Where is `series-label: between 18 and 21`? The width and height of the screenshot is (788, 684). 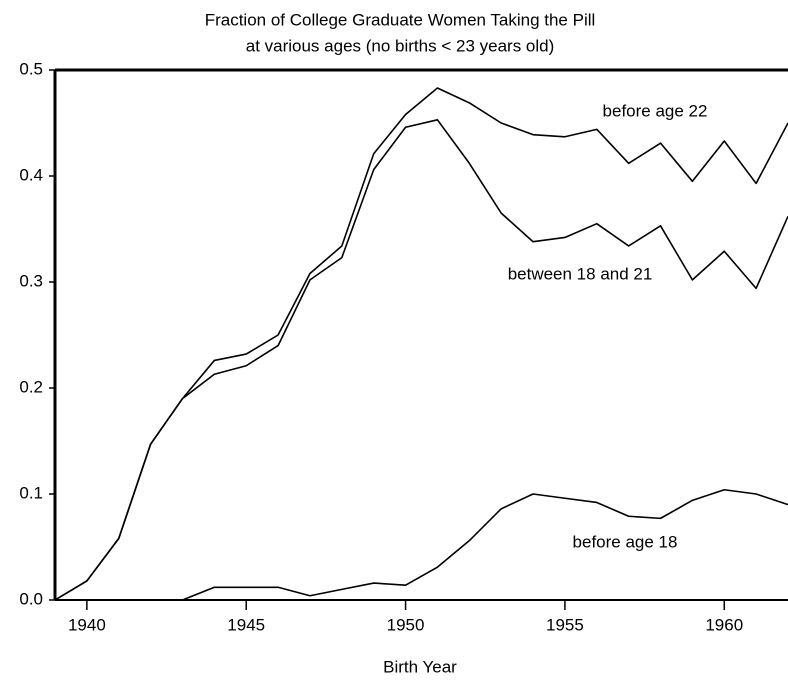
series-label: between 18 and 21 is located at coordinates (580, 273).